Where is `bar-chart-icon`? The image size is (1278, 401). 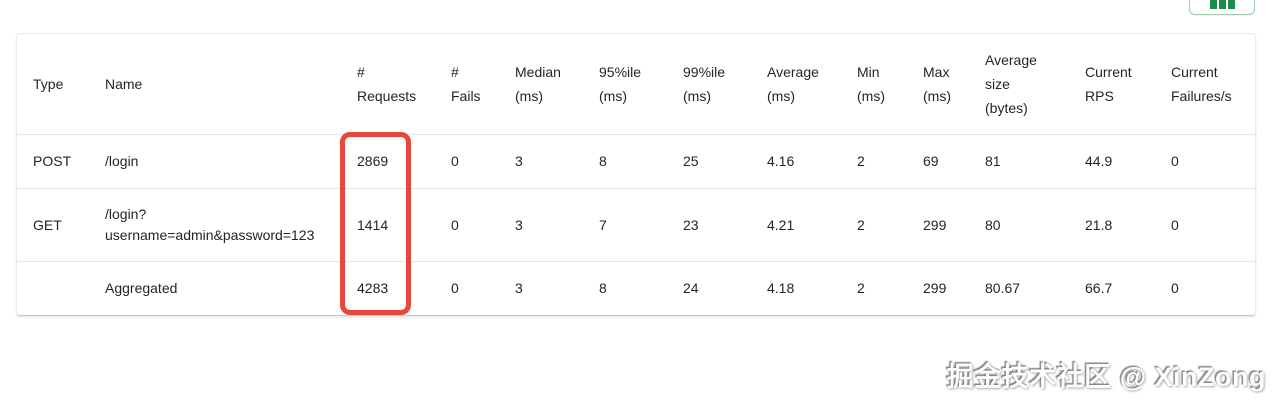 bar-chart-icon is located at coordinates (1222, 4).